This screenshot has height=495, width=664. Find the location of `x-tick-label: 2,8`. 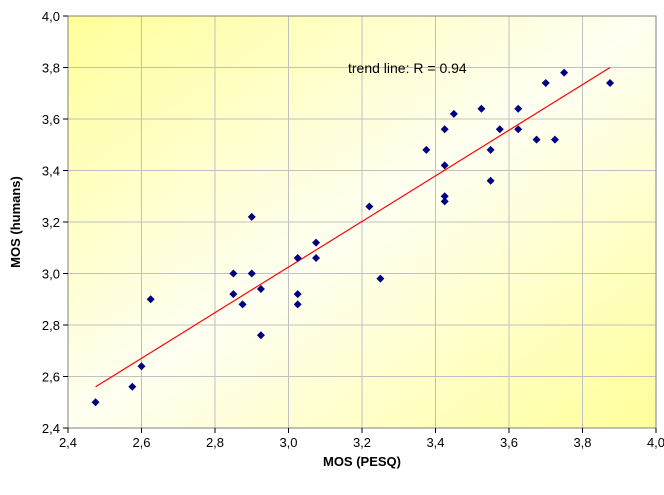

x-tick-label: 2,8 is located at coordinates (215, 442).